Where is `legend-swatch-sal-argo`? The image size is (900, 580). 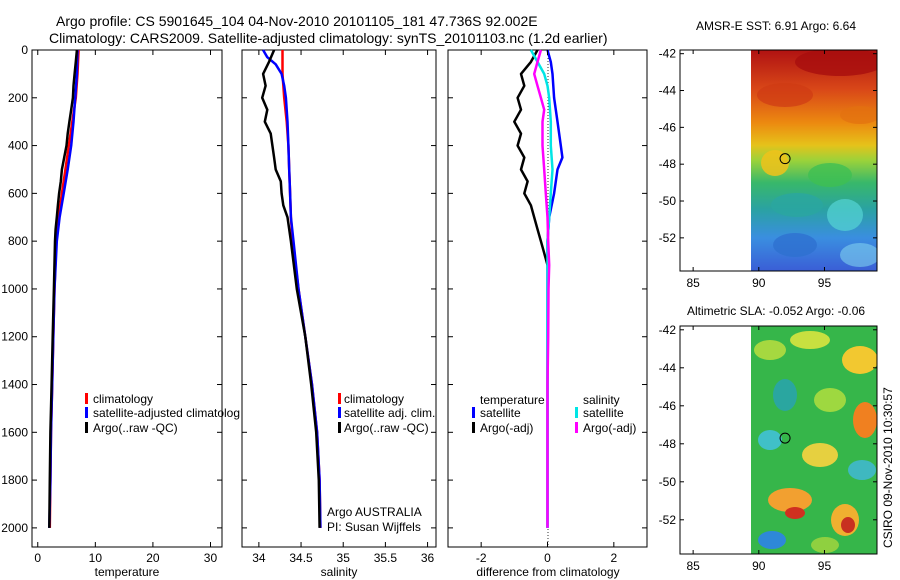
legend-swatch-sal-argo is located at coordinates (576, 427).